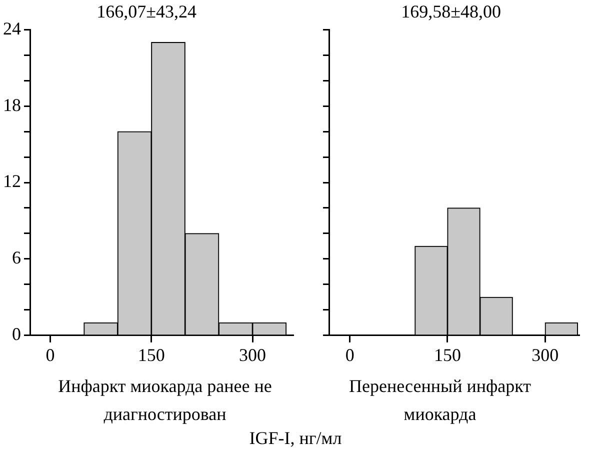 The height and width of the screenshot is (462, 591). Describe the element at coordinates (146, 12) in the screenshot. I see `chart-title: 166,07±43,24` at that location.